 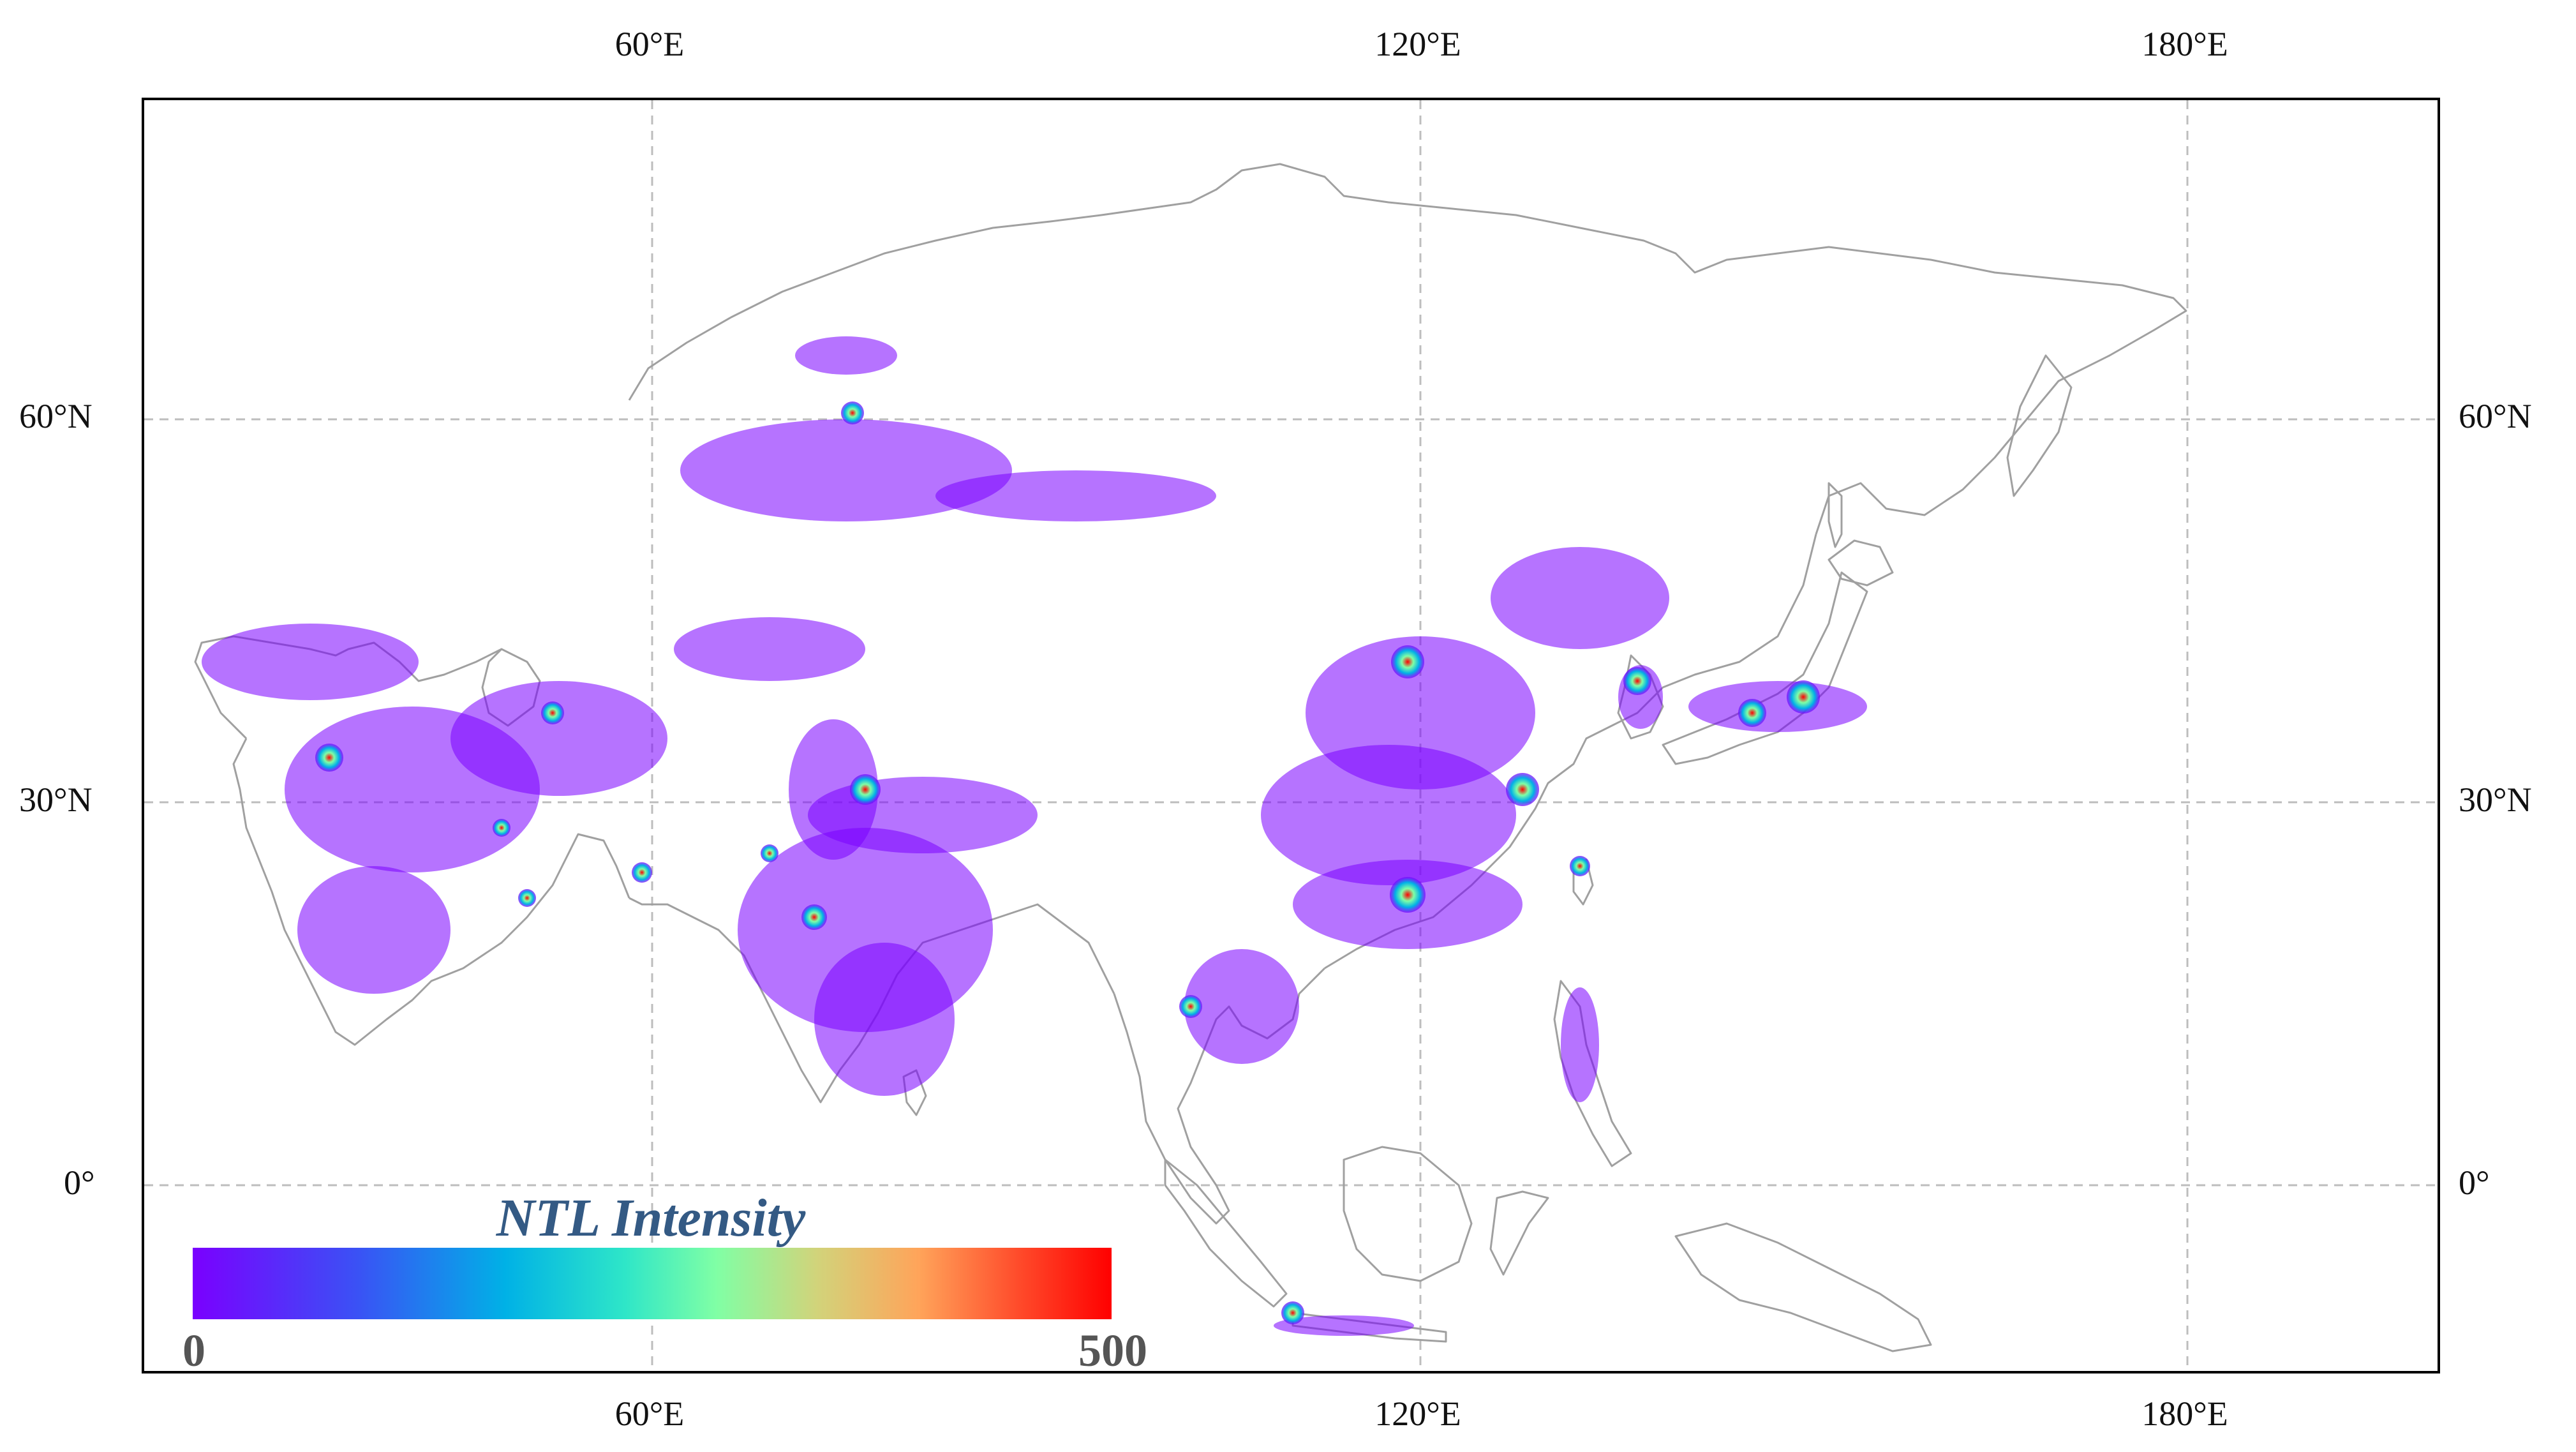 What do you see at coordinates (1803, 1287) in the screenshot?
I see `coastline-new-guinea` at bounding box center [1803, 1287].